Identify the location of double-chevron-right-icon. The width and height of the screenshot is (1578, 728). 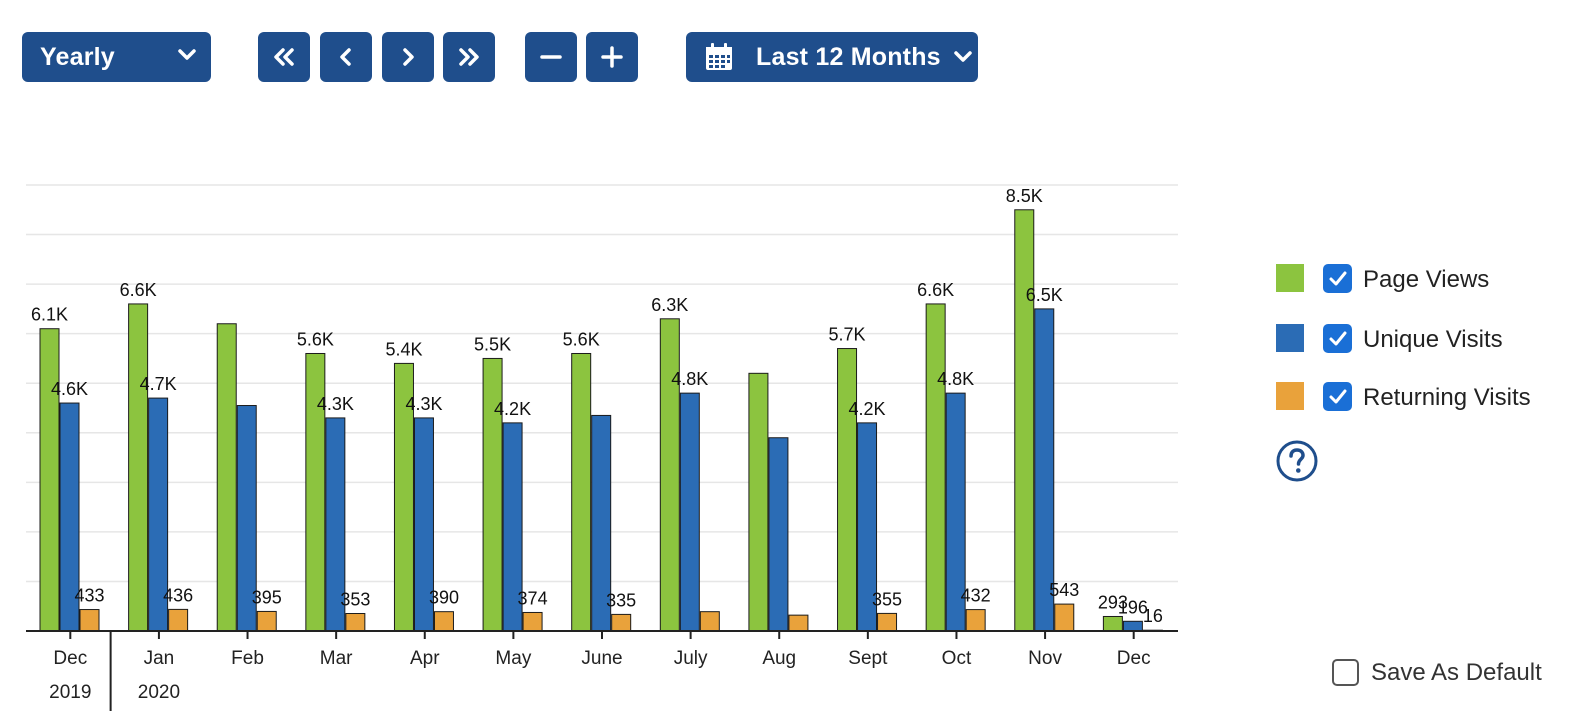
(469, 57).